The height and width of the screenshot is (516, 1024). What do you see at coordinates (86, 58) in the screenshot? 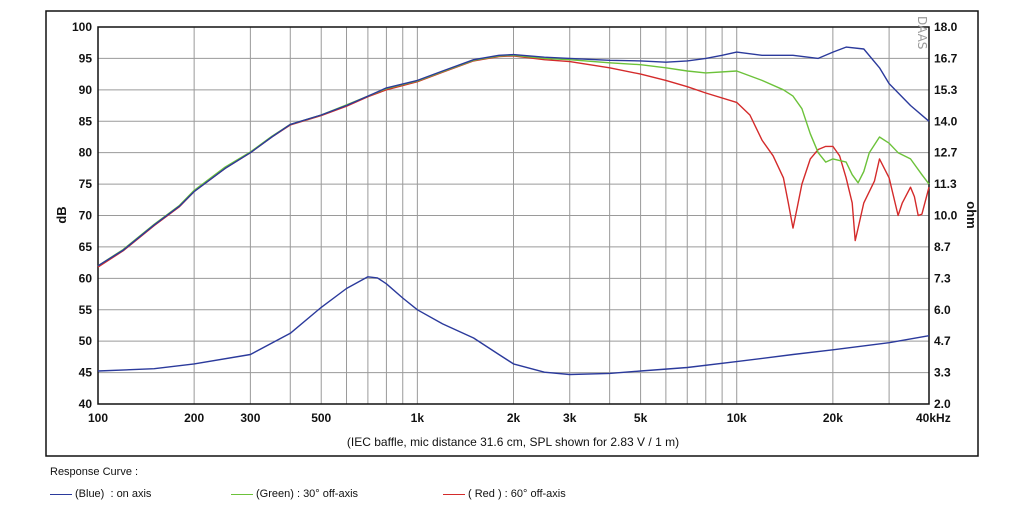
I see `y-tick-left: 95` at bounding box center [86, 58].